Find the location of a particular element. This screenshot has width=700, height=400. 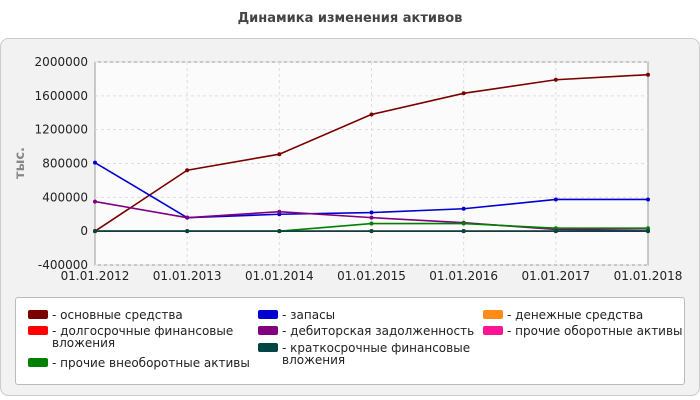

legend-label: - прочие внеоборотные активы is located at coordinates (151, 363).